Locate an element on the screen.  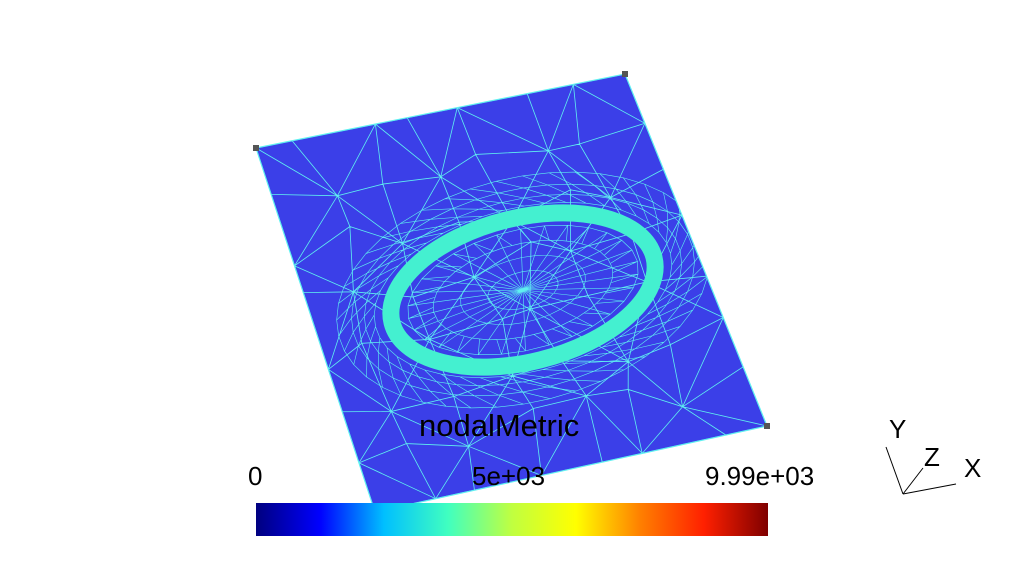
axis-label-x: X is located at coordinates (973, 468).